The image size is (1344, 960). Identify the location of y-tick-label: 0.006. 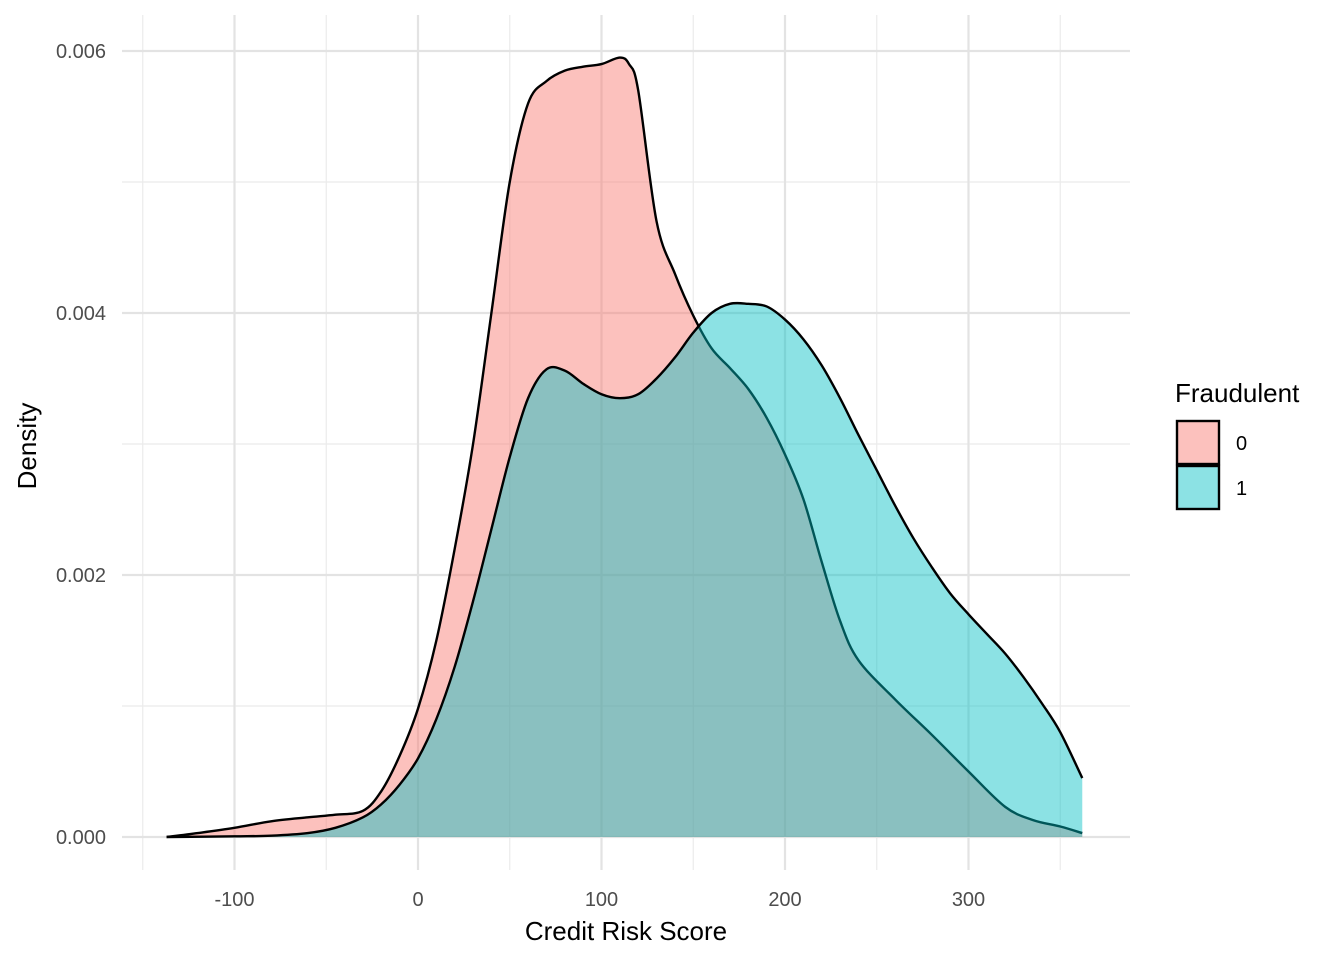
(81, 52).